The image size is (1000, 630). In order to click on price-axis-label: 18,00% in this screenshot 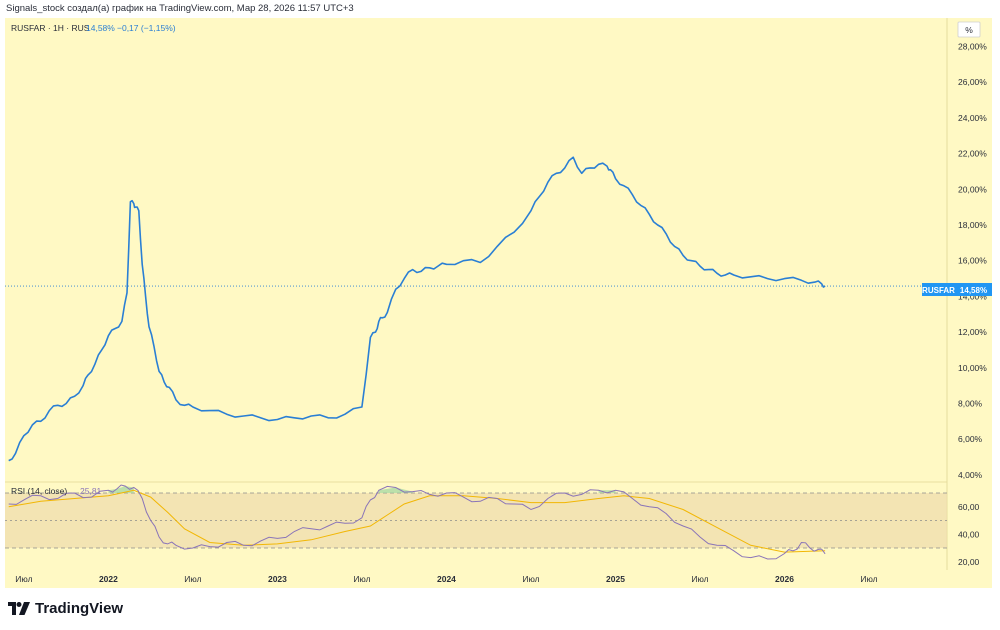, I will do `click(972, 225)`.